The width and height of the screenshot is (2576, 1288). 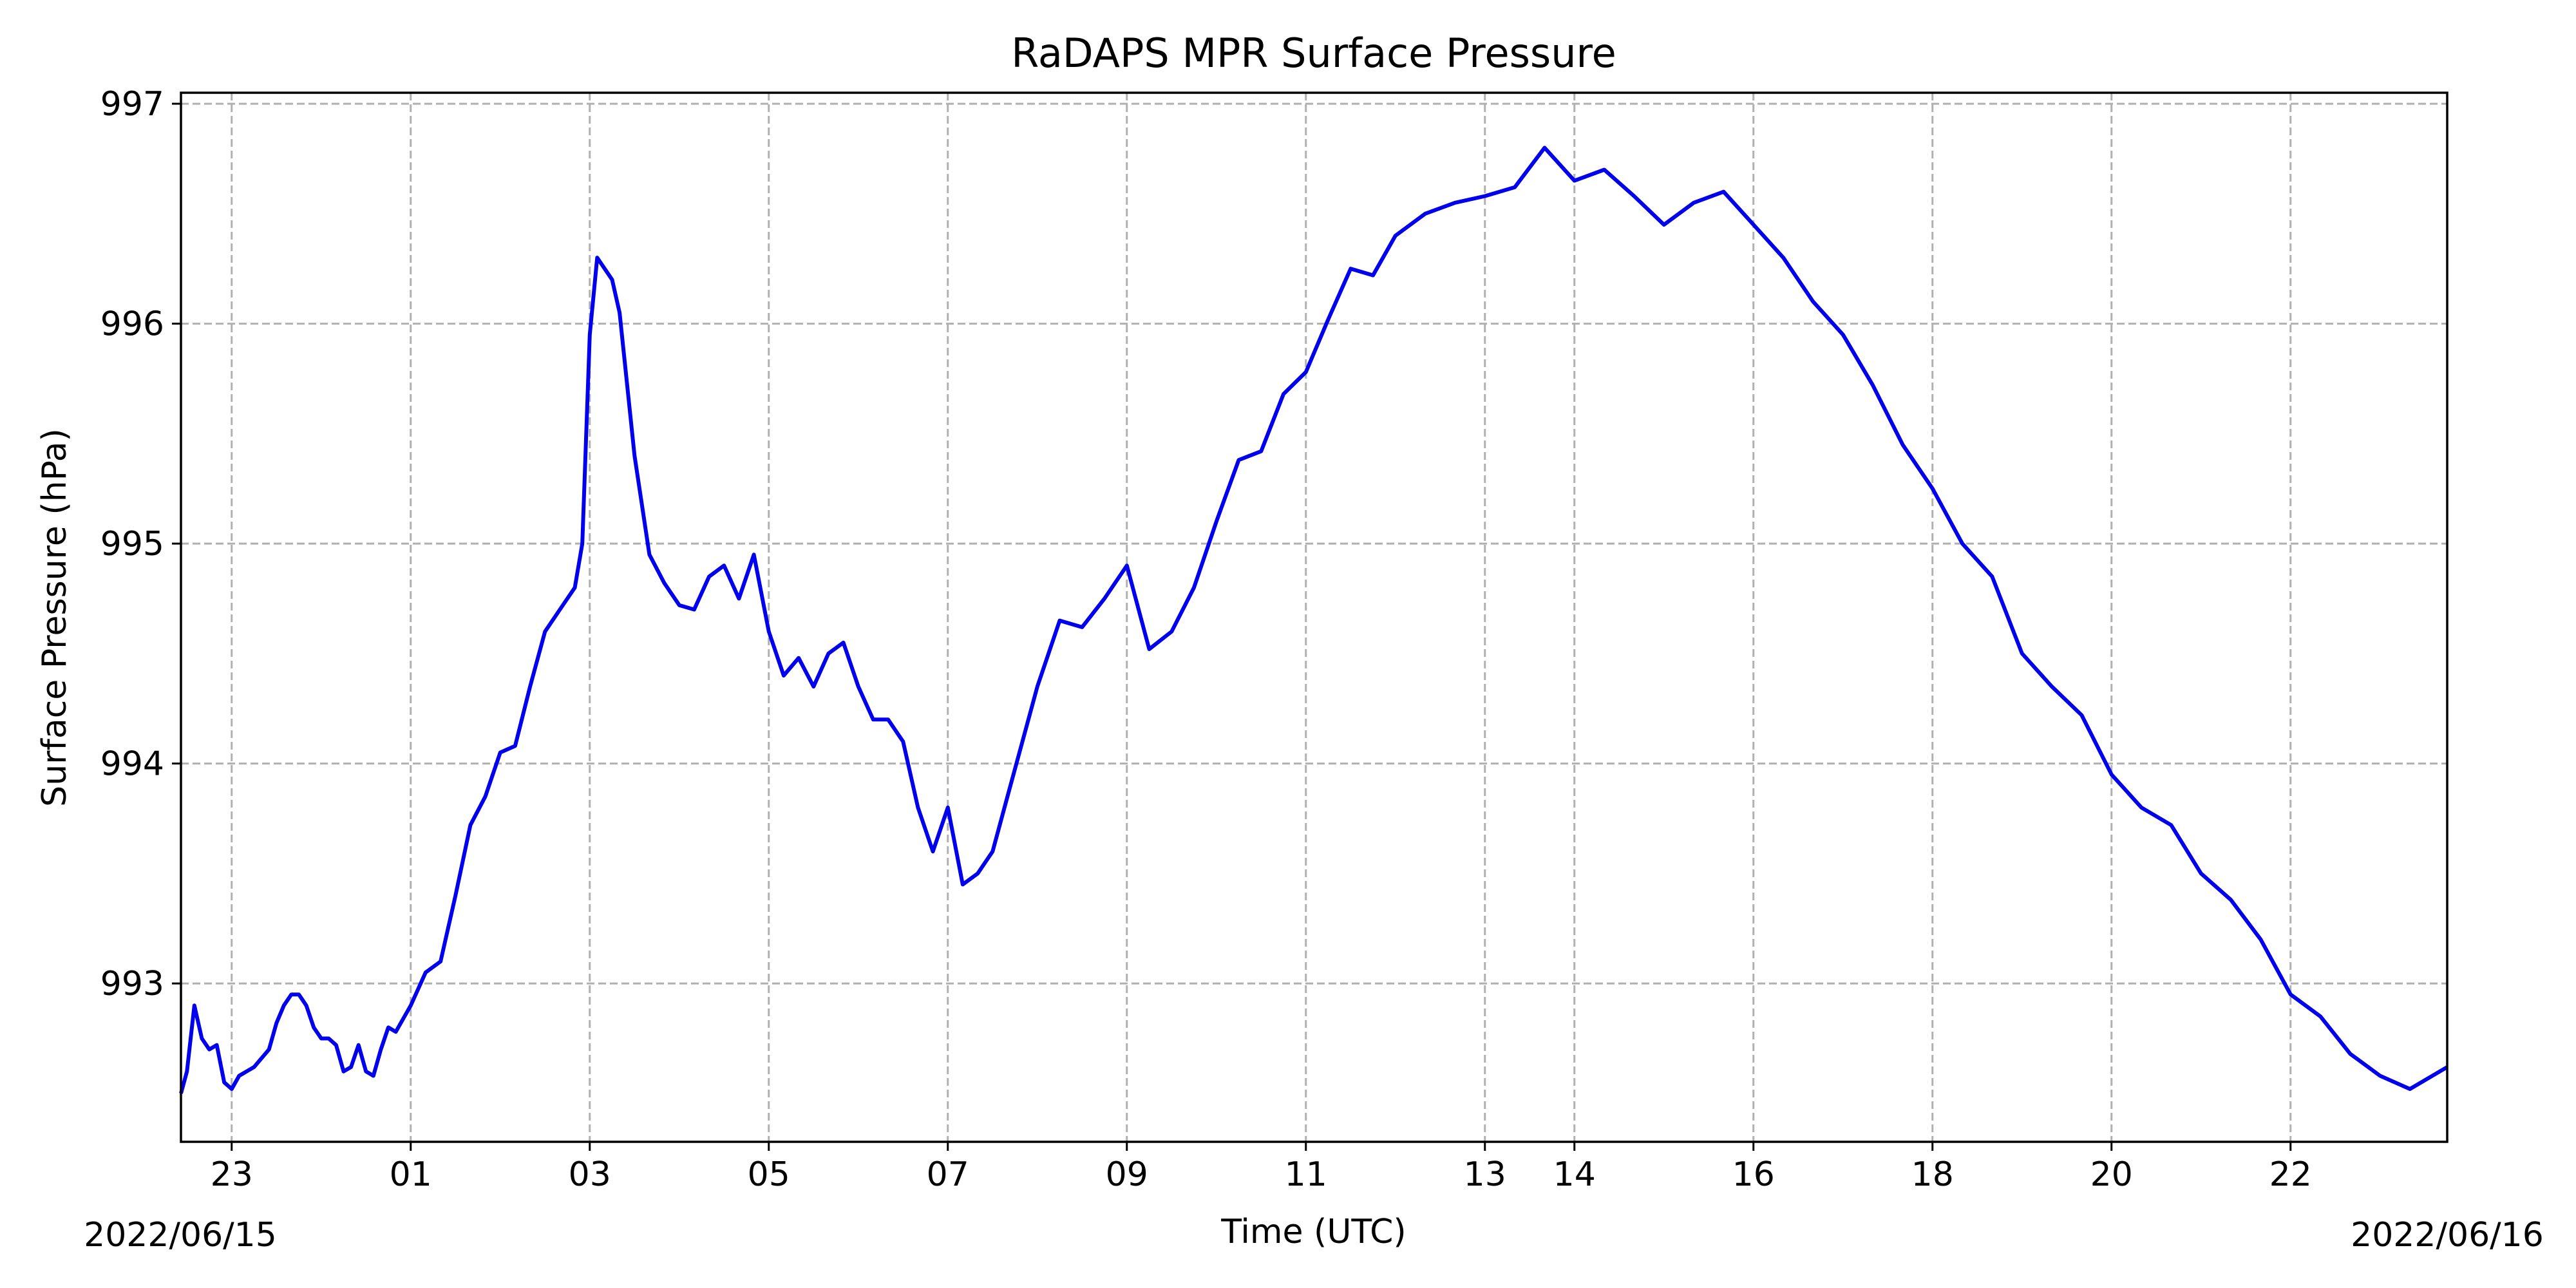 What do you see at coordinates (411, 1174) in the screenshot?
I see `x-tick-label: 01` at bounding box center [411, 1174].